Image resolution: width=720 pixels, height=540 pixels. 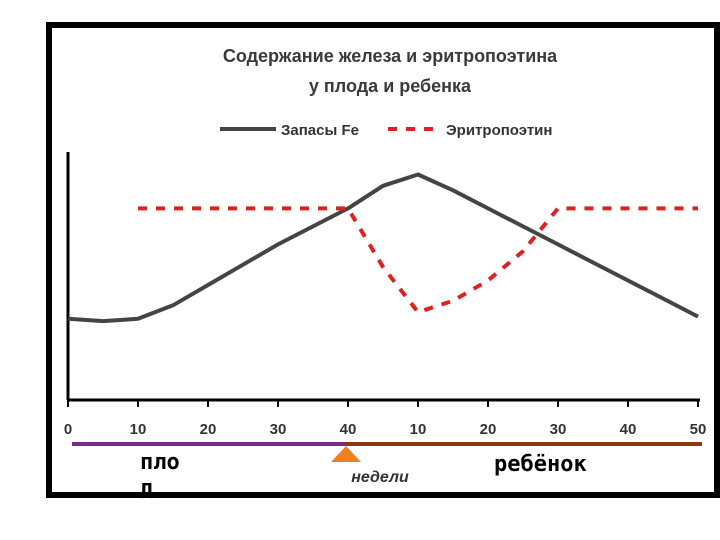 I want to click on x-tick-label: 50, so click(x=698, y=429).